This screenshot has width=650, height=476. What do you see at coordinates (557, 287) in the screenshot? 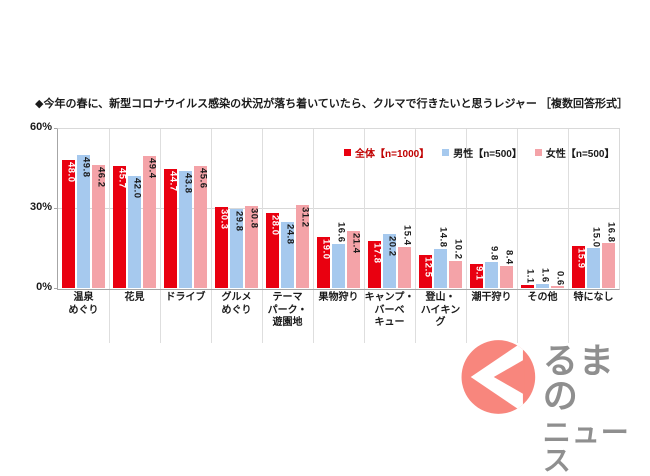
I see `bar-女性-その他` at bounding box center [557, 287].